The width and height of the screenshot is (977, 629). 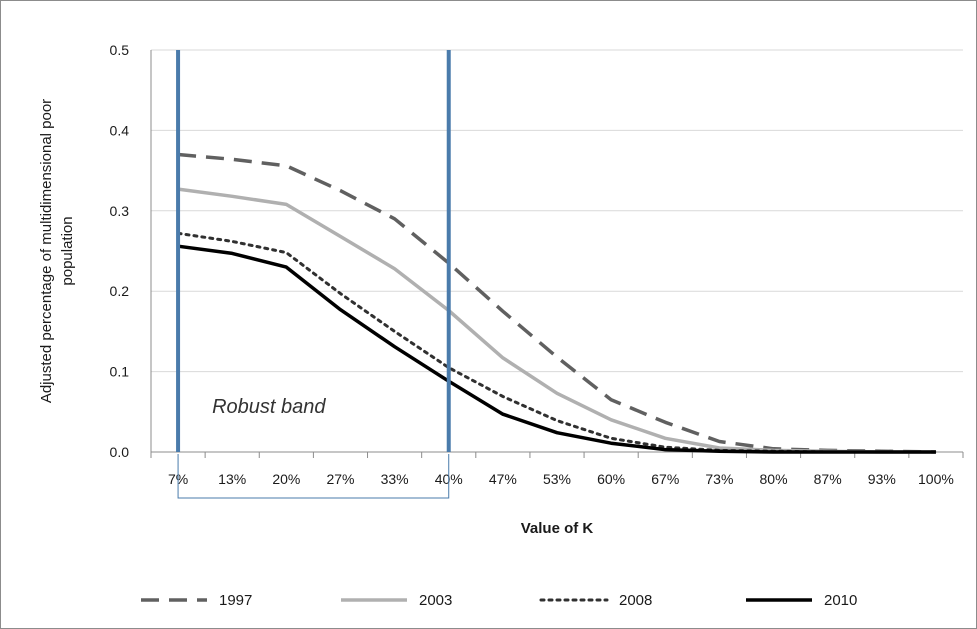 I want to click on x-tick-label: 27%, so click(x=340, y=479).